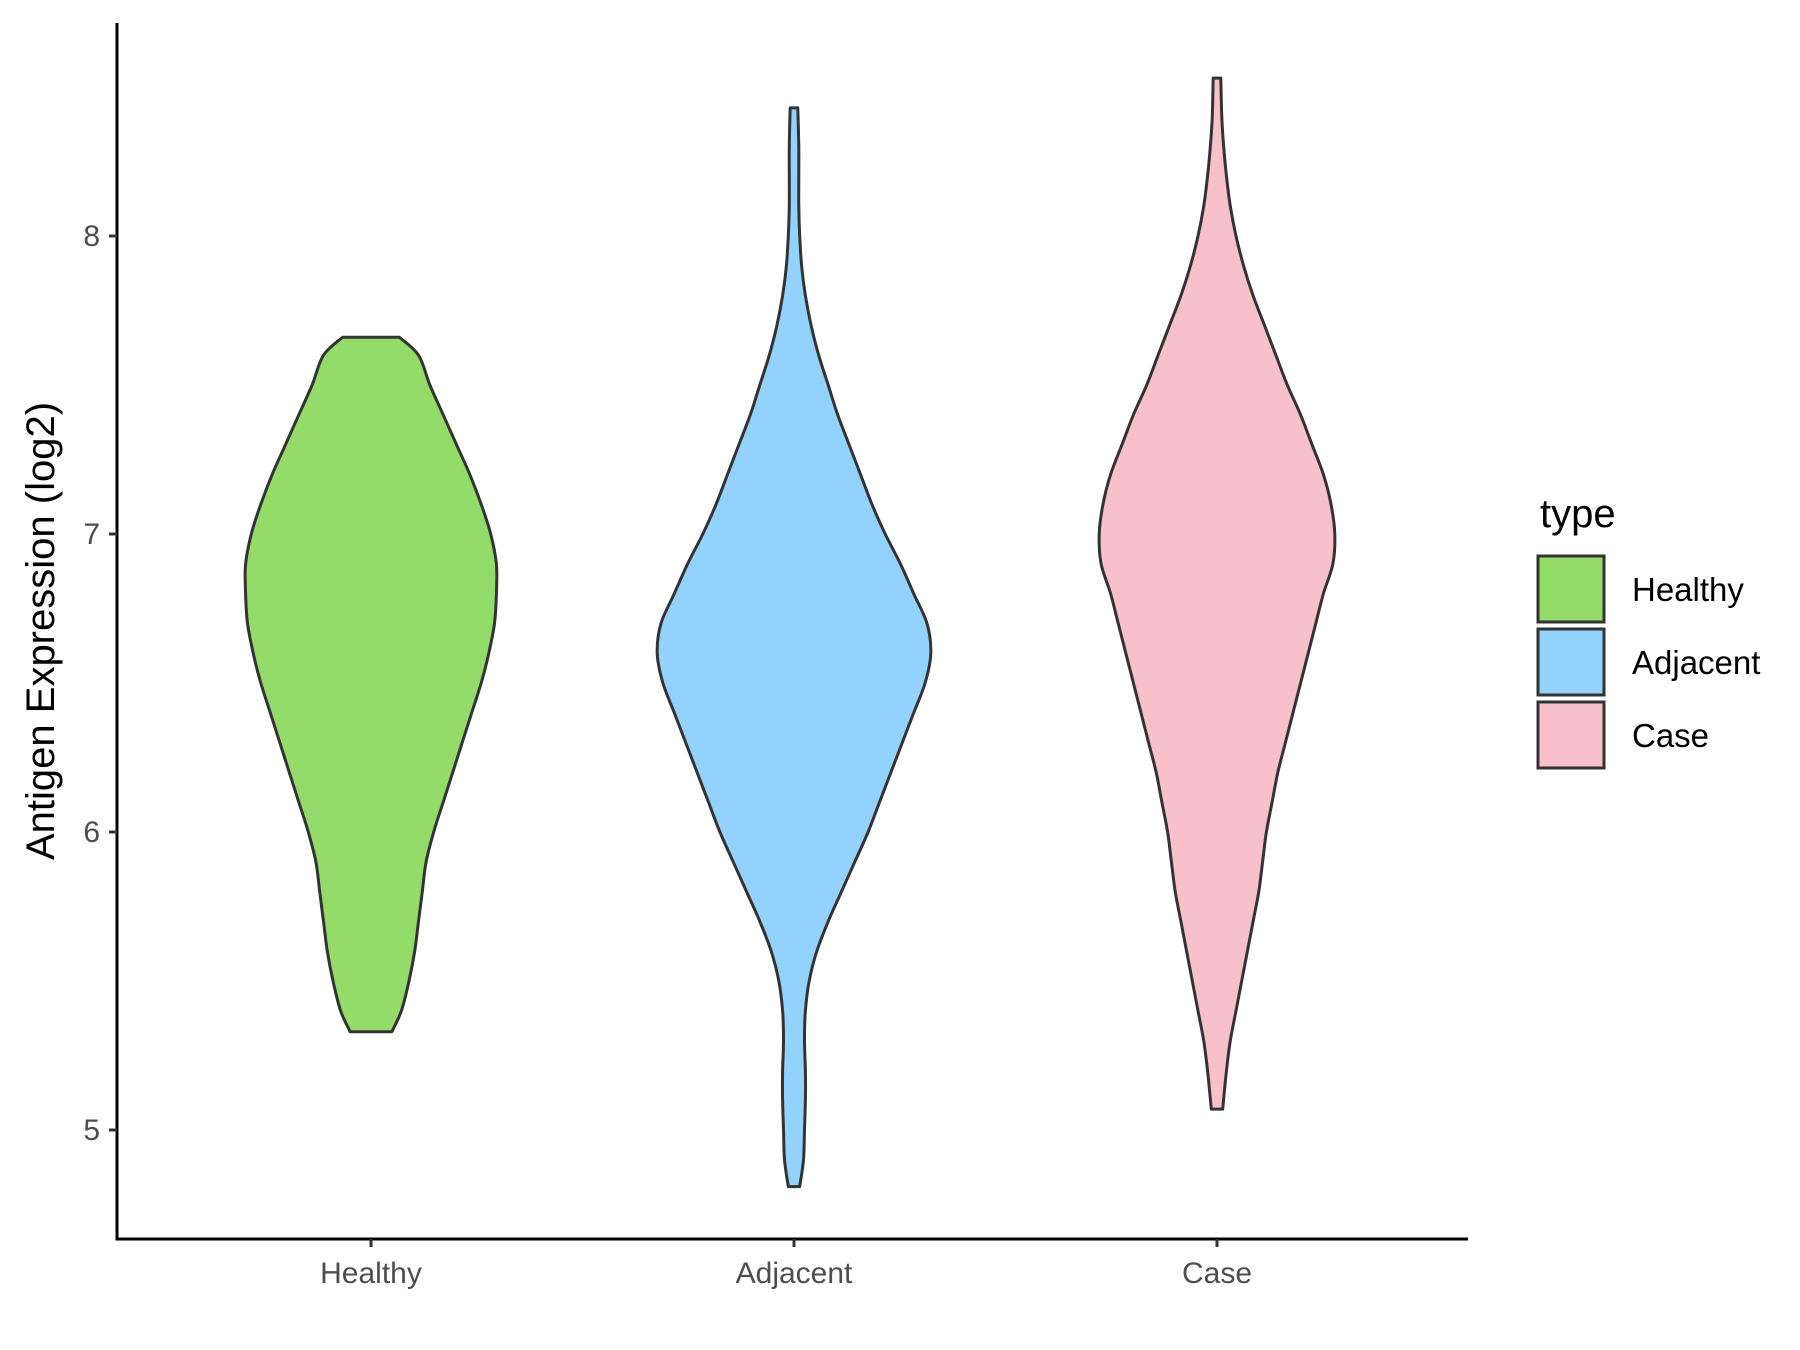  I want to click on violin-case, so click(1217, 593).